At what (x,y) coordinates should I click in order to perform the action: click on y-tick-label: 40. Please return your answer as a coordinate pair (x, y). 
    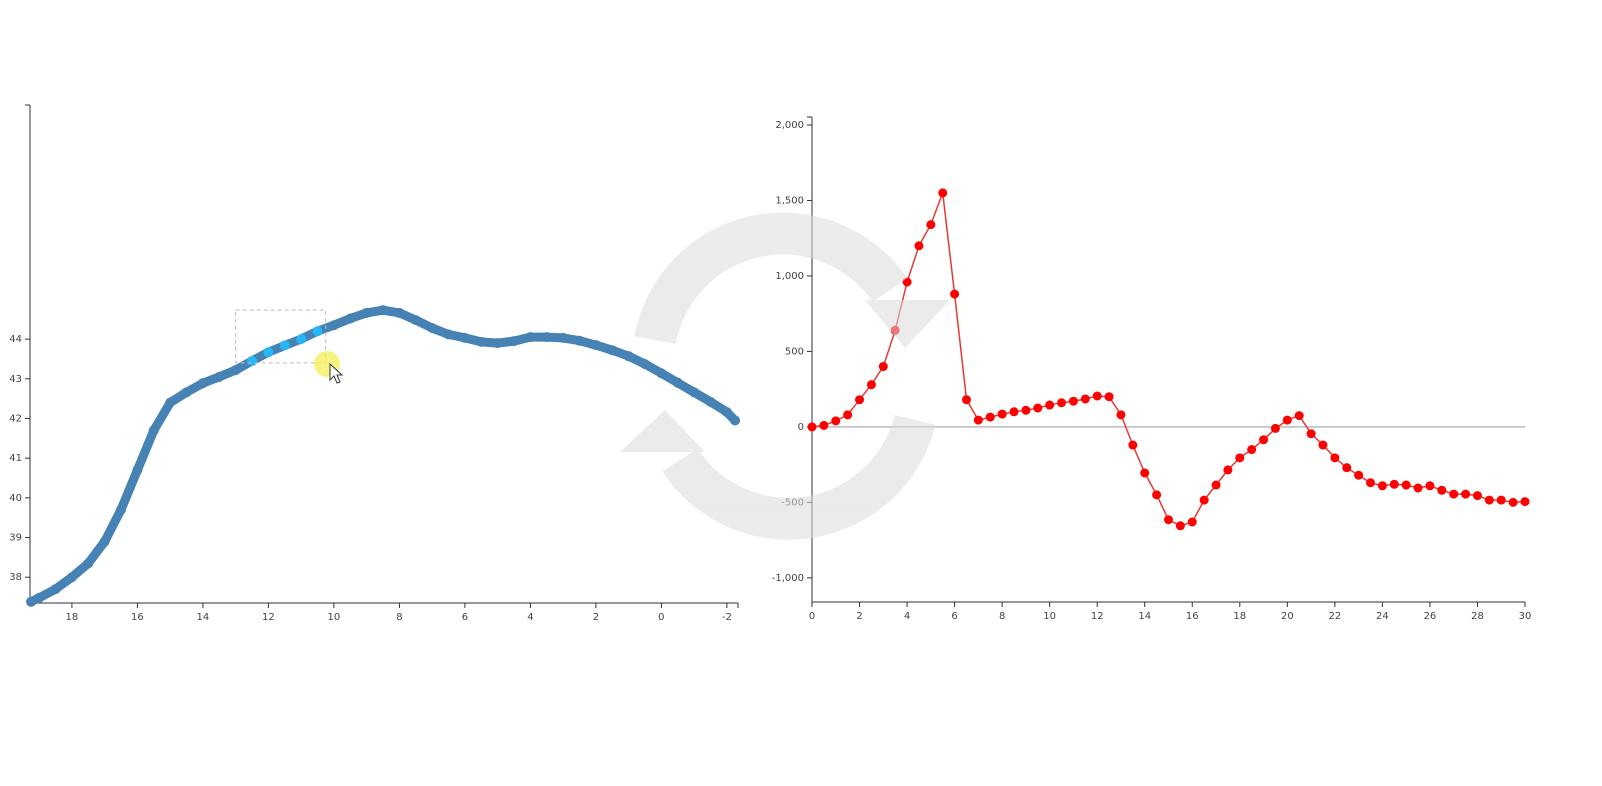
    Looking at the image, I should click on (15, 498).